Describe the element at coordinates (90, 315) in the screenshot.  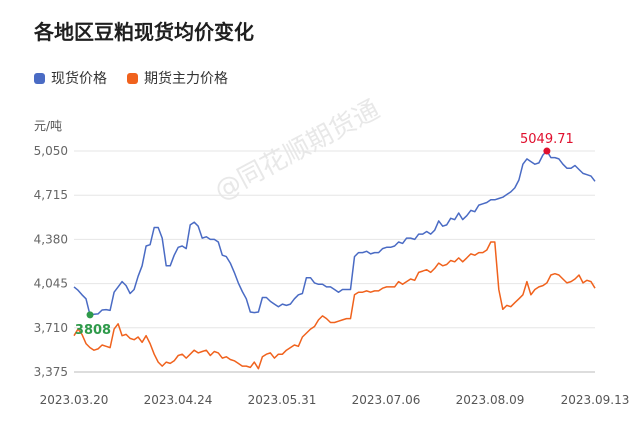
I see `min-point-marker` at that location.